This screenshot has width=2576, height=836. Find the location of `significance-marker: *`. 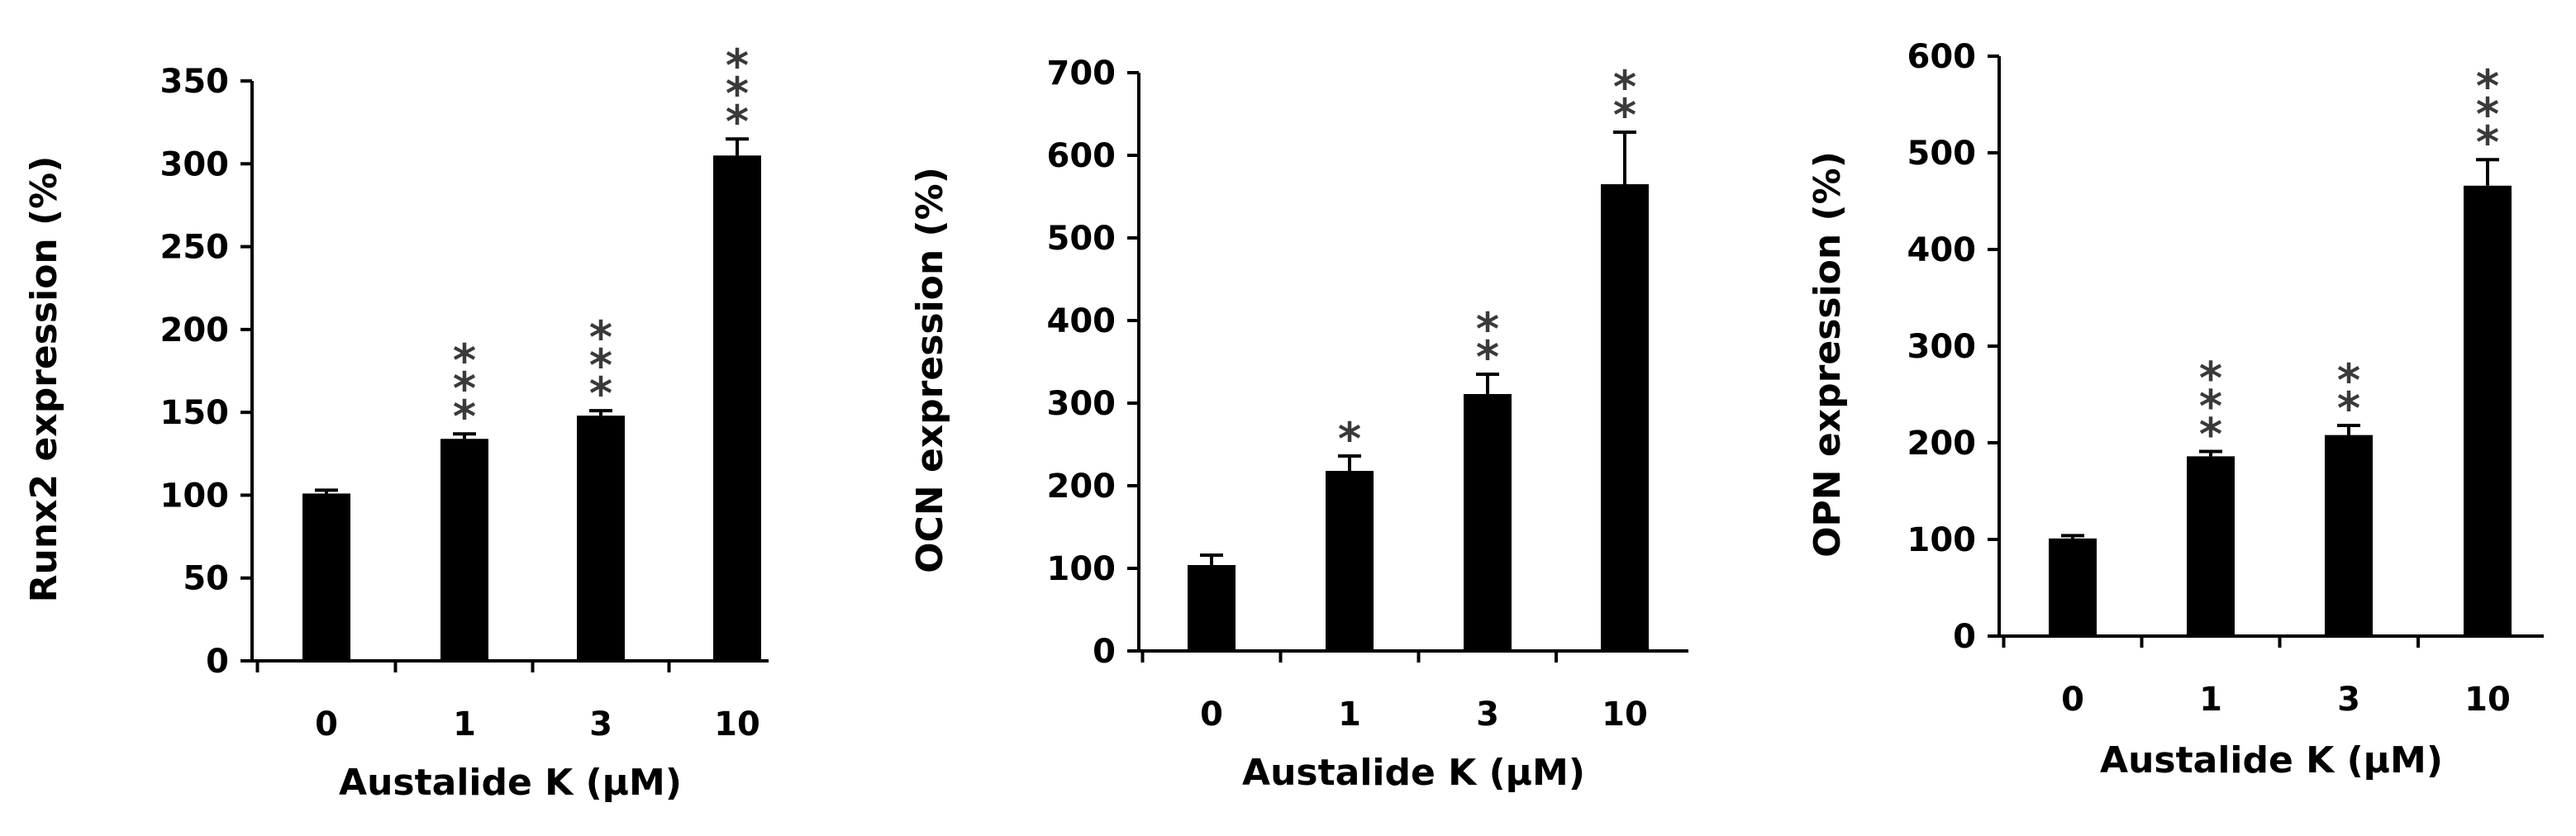

significance-marker: * is located at coordinates (1349, 439).